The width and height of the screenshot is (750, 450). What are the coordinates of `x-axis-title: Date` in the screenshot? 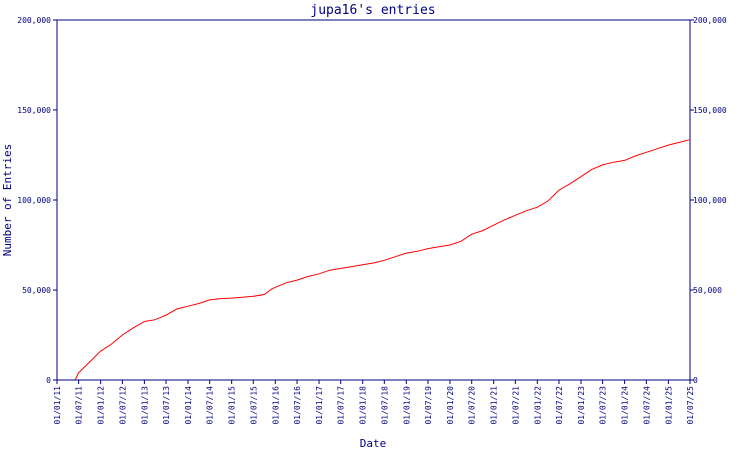 It's located at (373, 443).